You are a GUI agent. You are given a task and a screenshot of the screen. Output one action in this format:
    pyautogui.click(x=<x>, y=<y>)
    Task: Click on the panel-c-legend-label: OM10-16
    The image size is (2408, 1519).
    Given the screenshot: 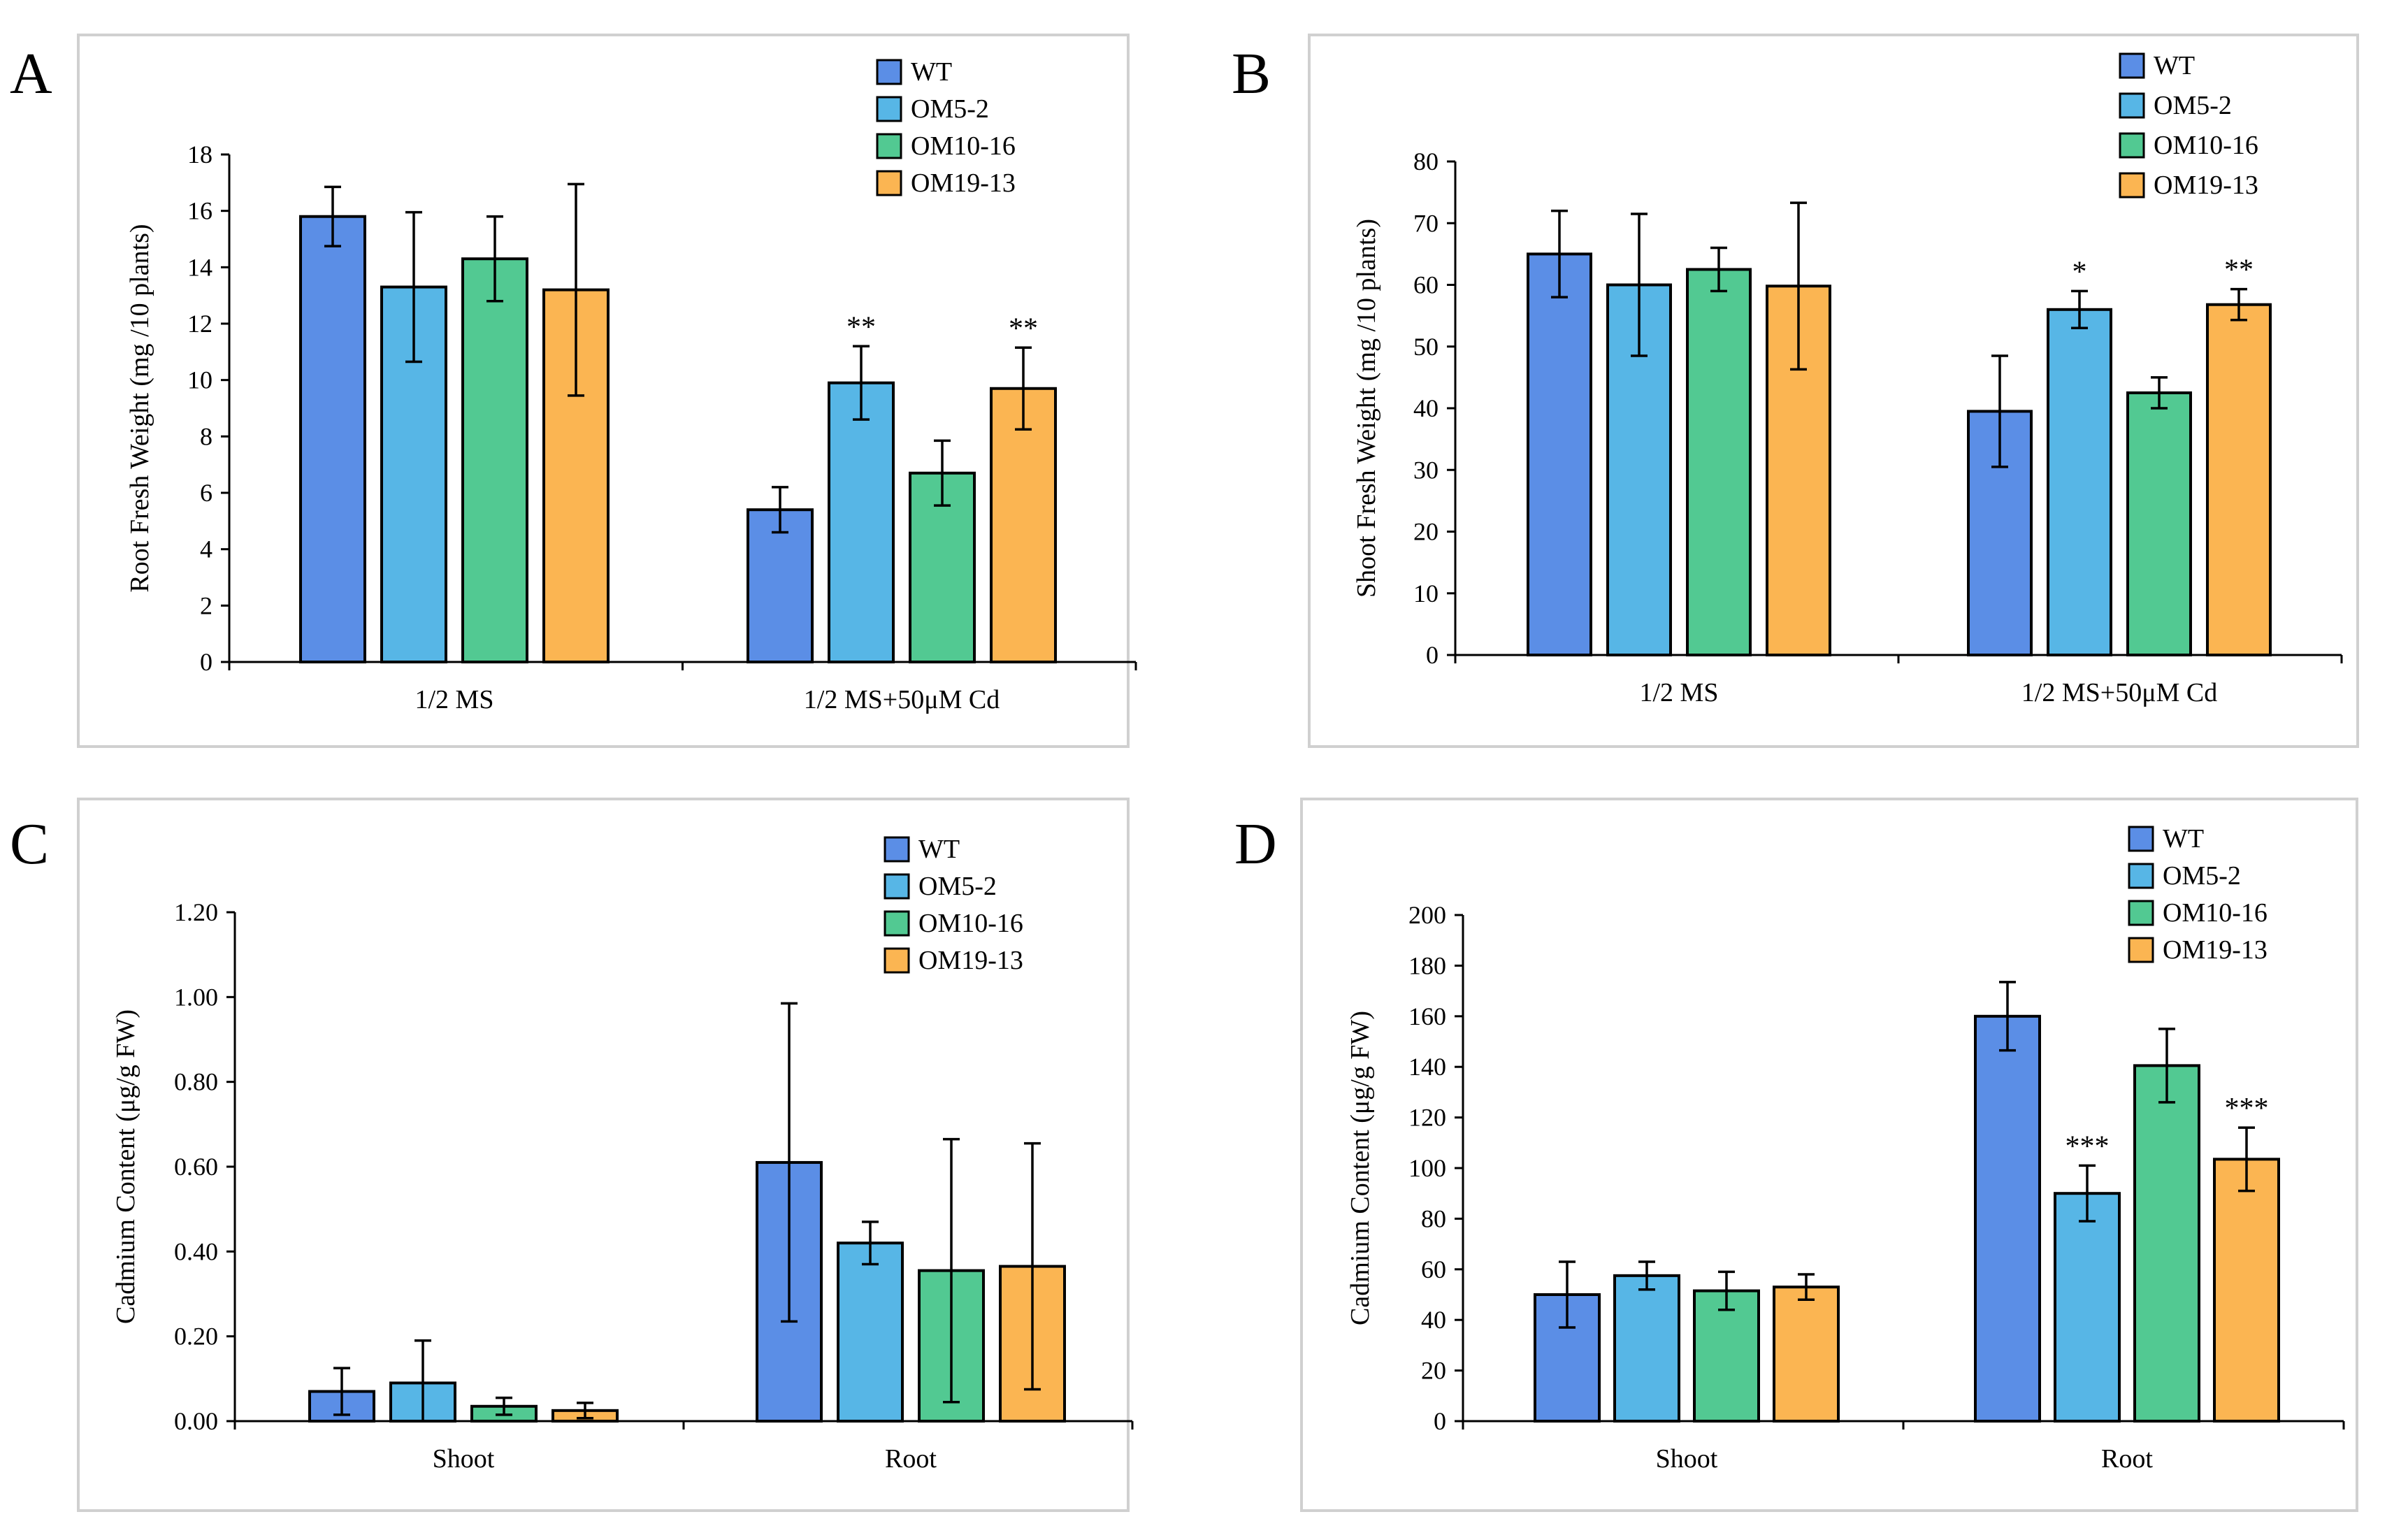 What is the action you would take?
    pyautogui.click(x=971, y=923)
    